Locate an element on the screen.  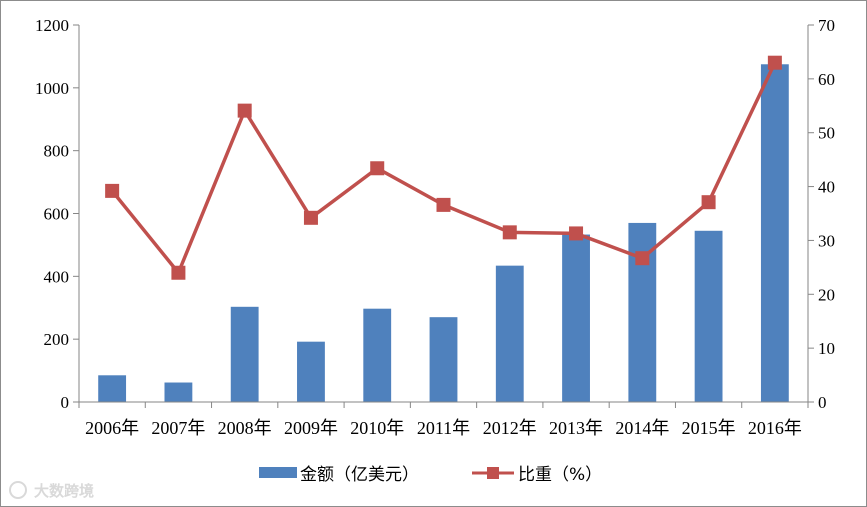
y-left-tick-label: 1200 is located at coordinates (52, 25).